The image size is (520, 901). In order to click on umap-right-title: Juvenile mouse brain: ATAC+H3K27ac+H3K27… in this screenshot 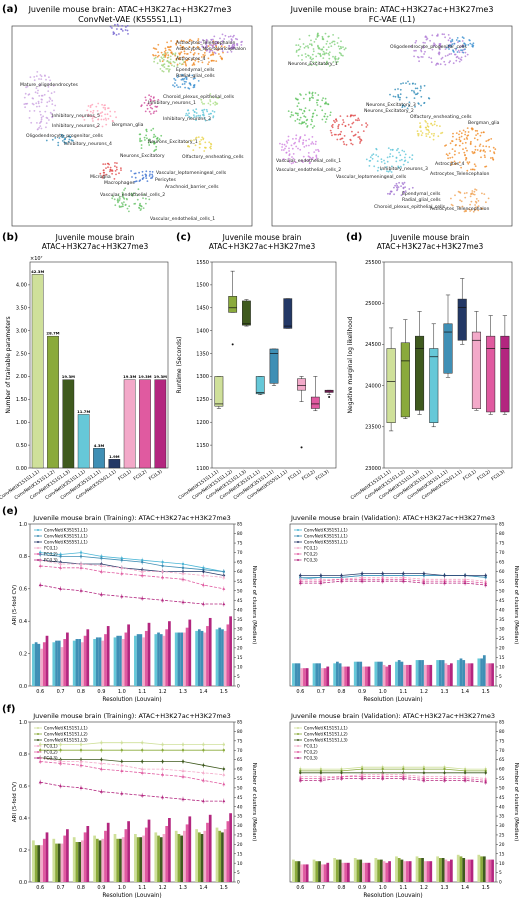, I will do `click(392, 9)`.